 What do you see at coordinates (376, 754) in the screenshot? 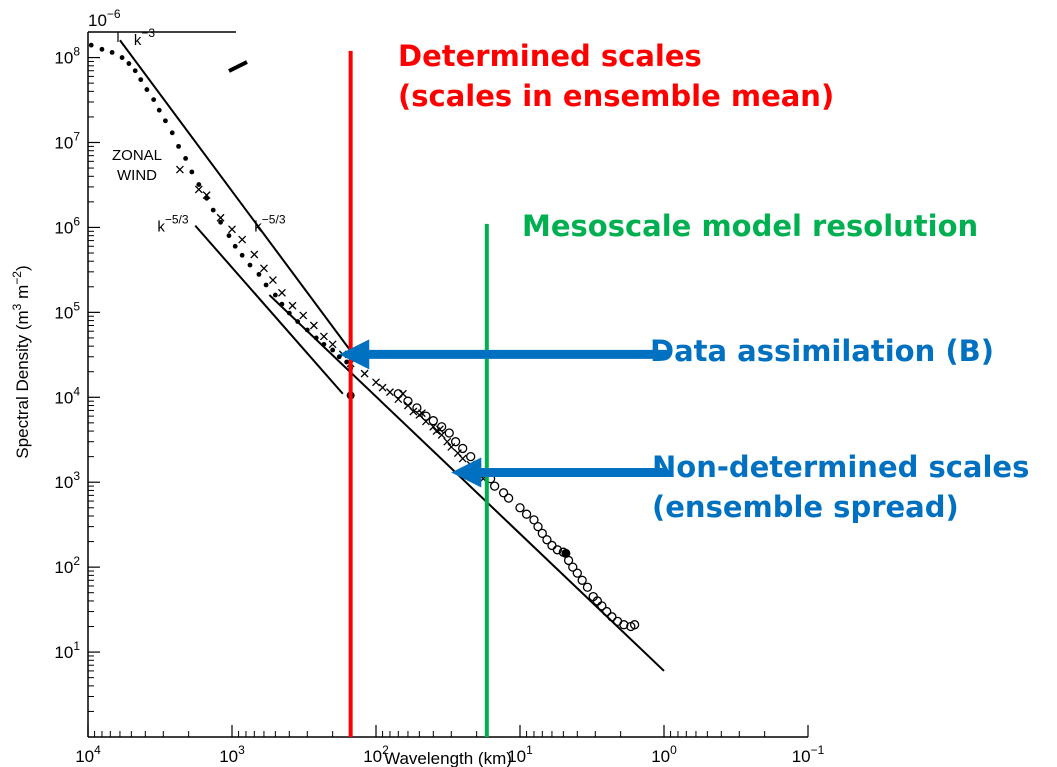
I see `x-tick-label: 10²` at bounding box center [376, 754].